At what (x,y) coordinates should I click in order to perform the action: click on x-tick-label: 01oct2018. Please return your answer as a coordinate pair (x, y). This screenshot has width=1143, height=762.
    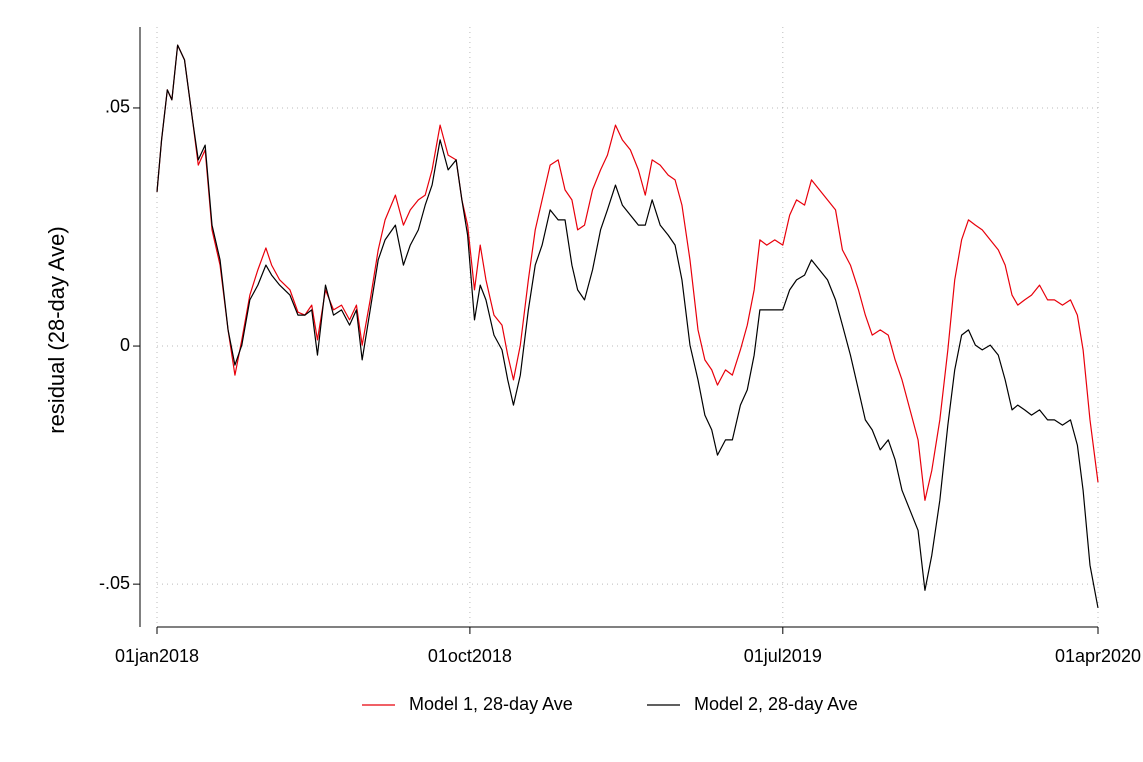
    Looking at the image, I should click on (470, 656).